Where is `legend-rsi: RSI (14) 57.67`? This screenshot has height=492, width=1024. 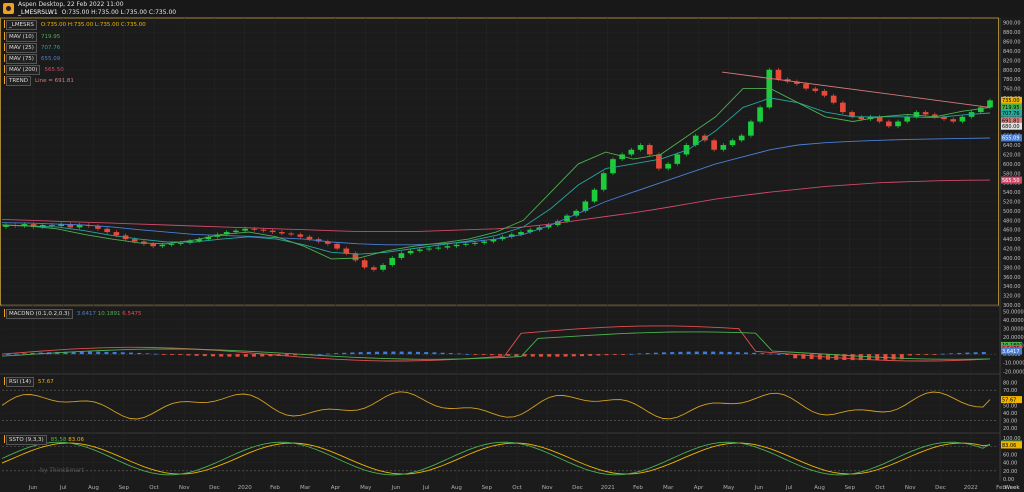
legend-rsi: RSI (14) 57.67 is located at coordinates (29, 382).